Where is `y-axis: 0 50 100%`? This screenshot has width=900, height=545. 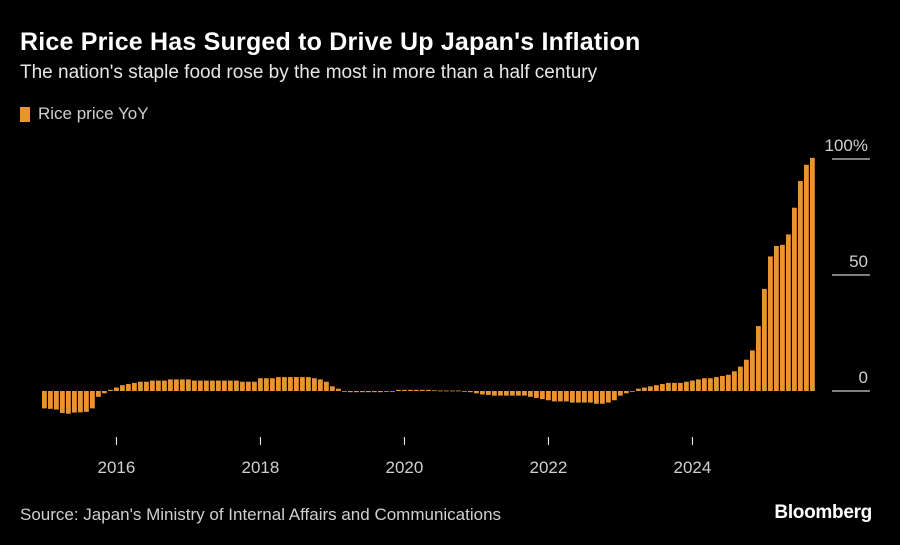 y-axis: 0 50 100% is located at coordinates (847, 264).